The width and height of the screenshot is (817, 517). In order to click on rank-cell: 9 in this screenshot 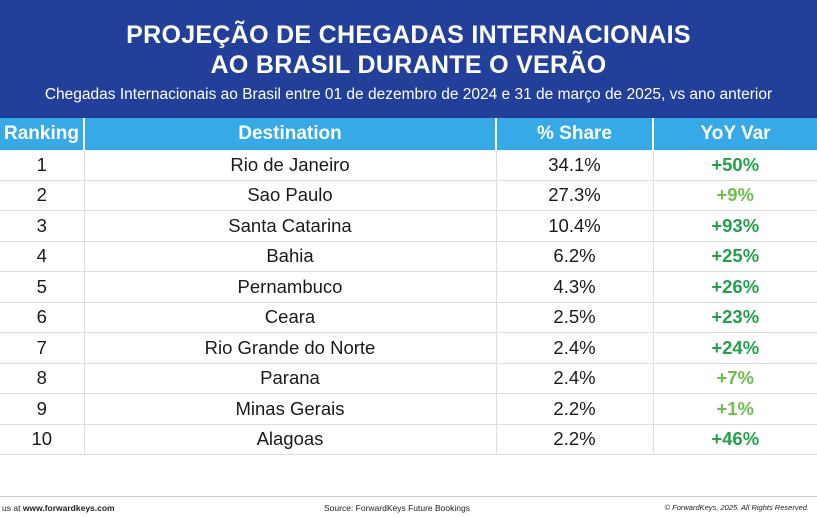, I will do `click(42, 409)`.